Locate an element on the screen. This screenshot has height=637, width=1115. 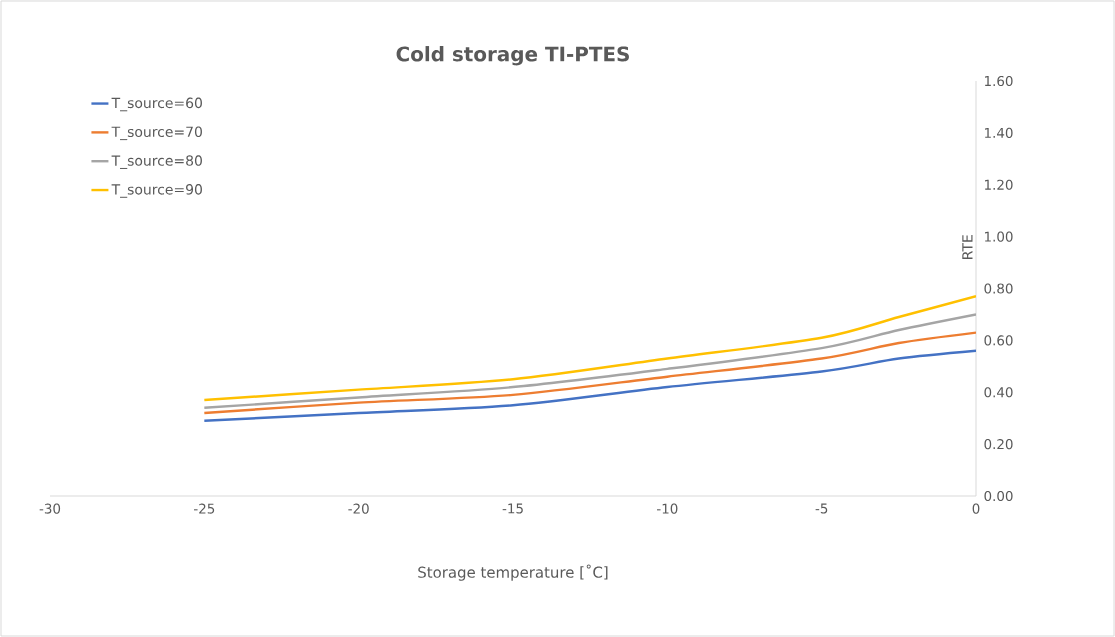
y-tick-label: 0.60 is located at coordinates (998, 340).